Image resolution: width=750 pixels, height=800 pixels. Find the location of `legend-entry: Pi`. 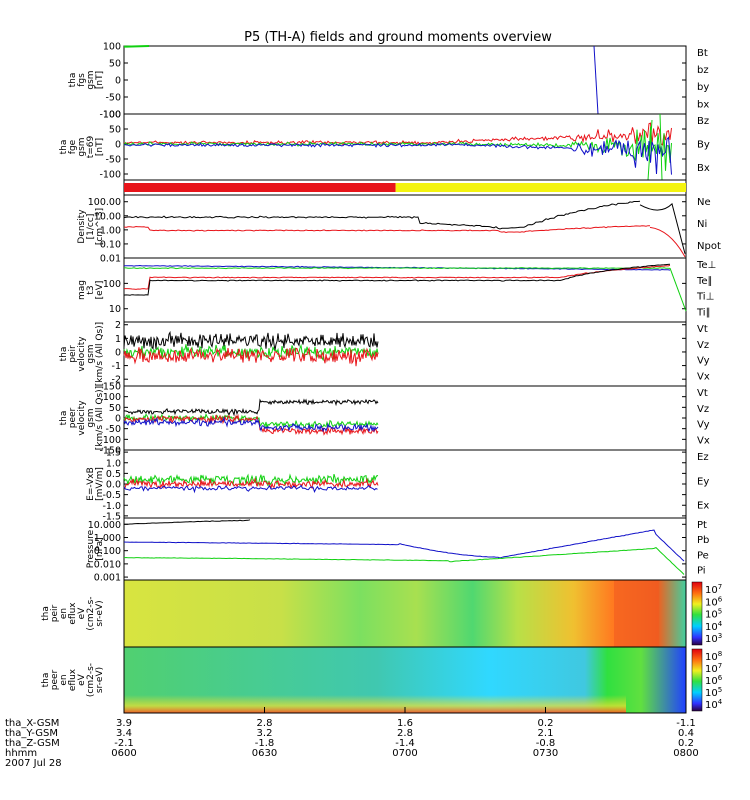

legend-entry: Pi is located at coordinates (701, 571).